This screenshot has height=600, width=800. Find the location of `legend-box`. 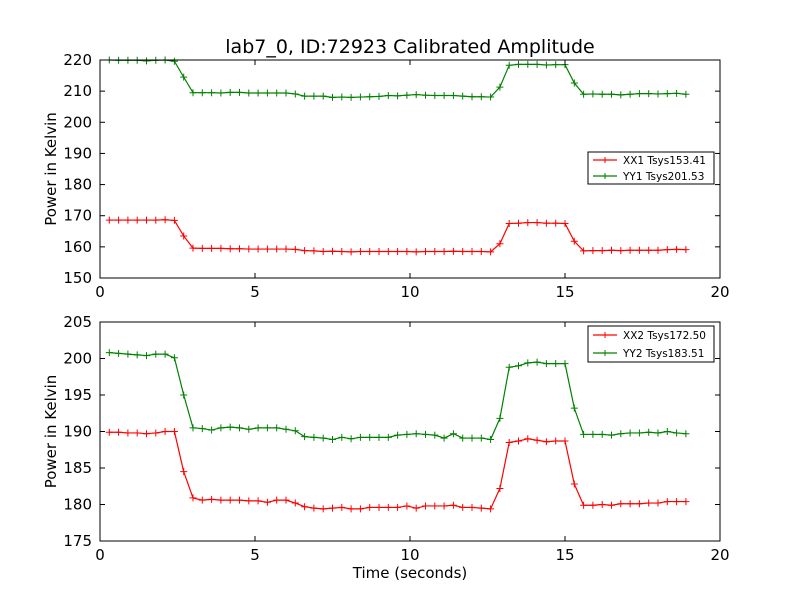

legend-box is located at coordinates (651, 168).